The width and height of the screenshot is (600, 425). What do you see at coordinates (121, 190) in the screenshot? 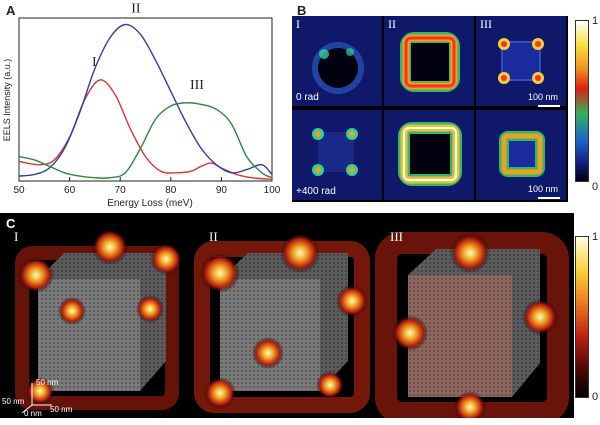
I see `x-tick-label: 70` at bounding box center [121, 190].